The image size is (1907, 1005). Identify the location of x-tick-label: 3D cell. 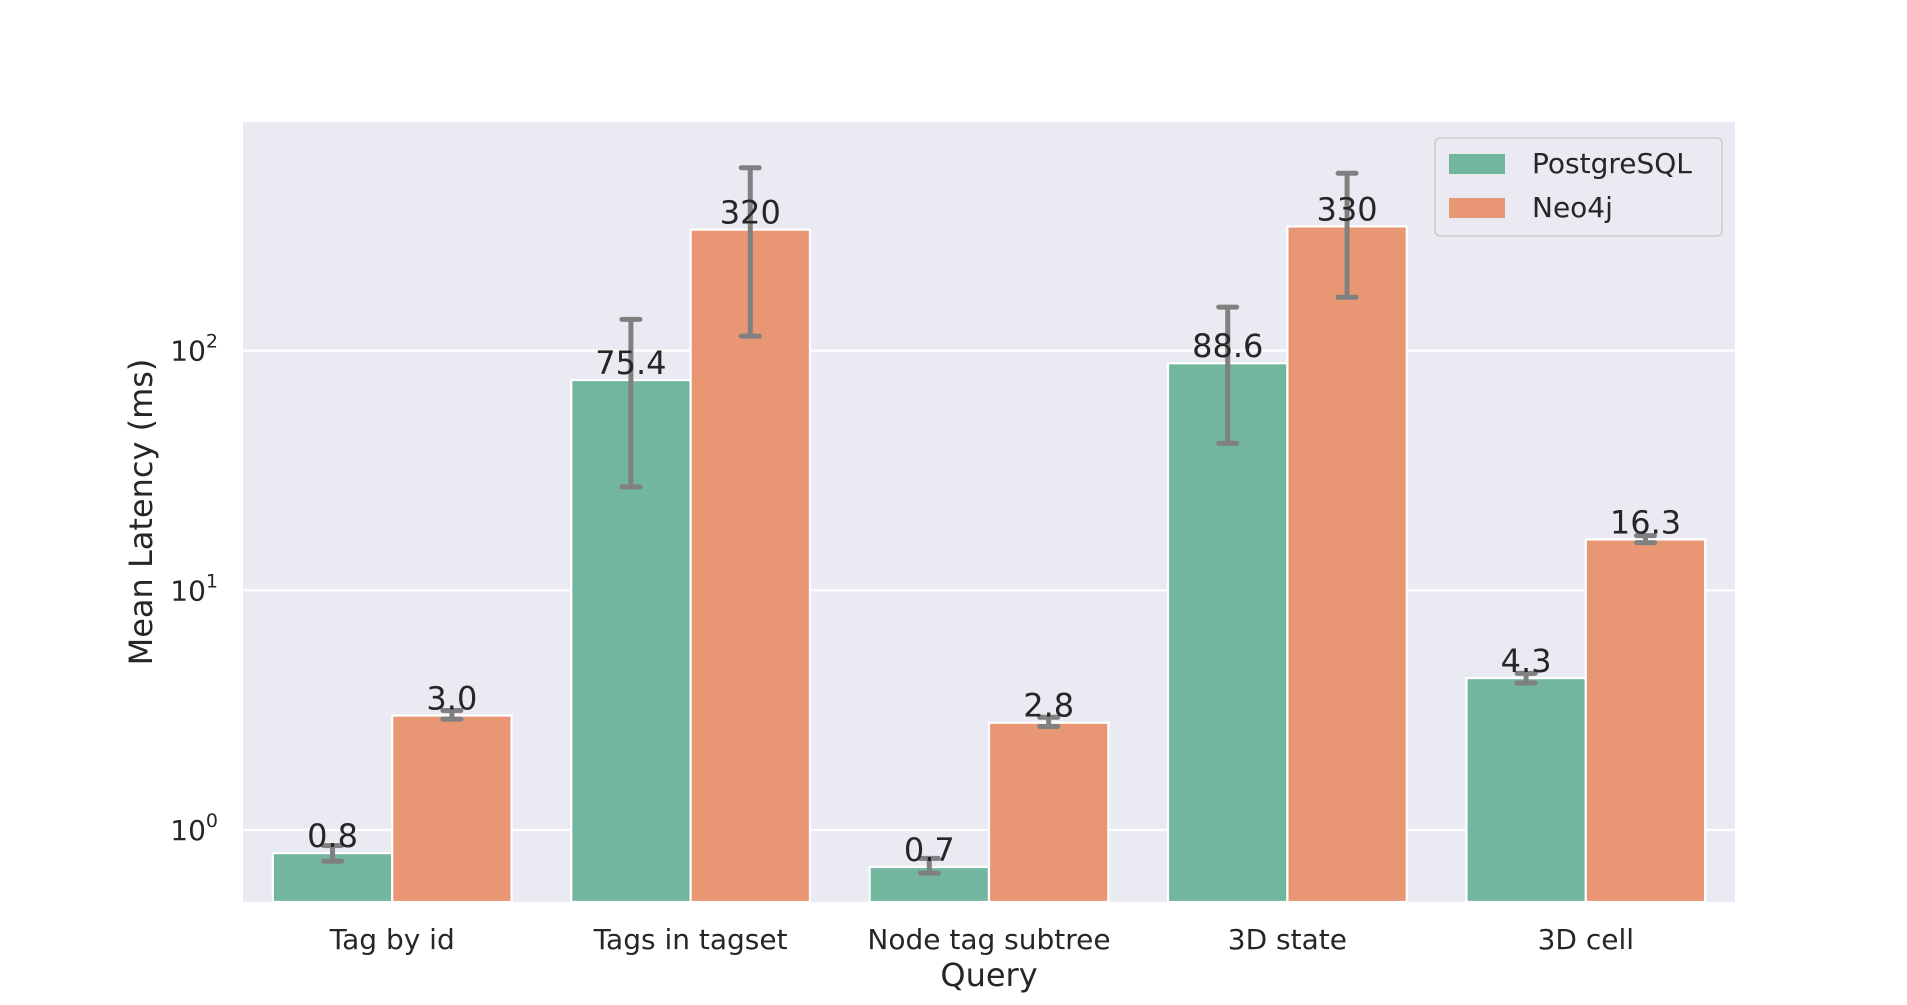
(1586, 939).